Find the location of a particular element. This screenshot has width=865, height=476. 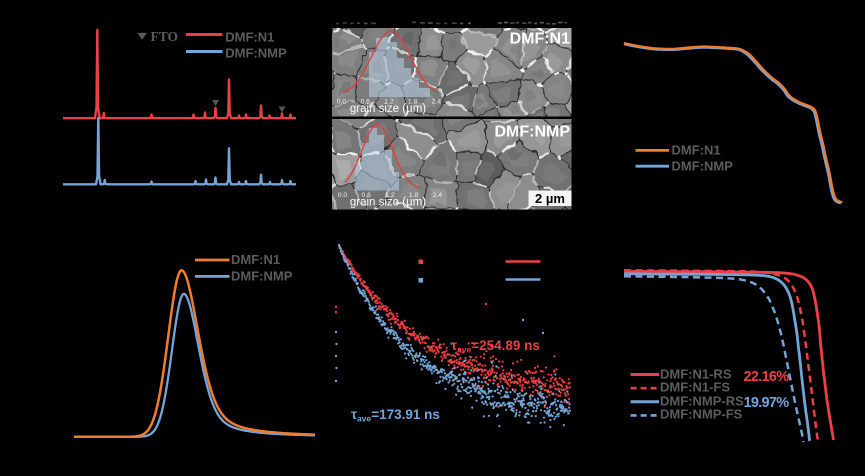

svg-text: FTO is located at coordinates (165, 36).